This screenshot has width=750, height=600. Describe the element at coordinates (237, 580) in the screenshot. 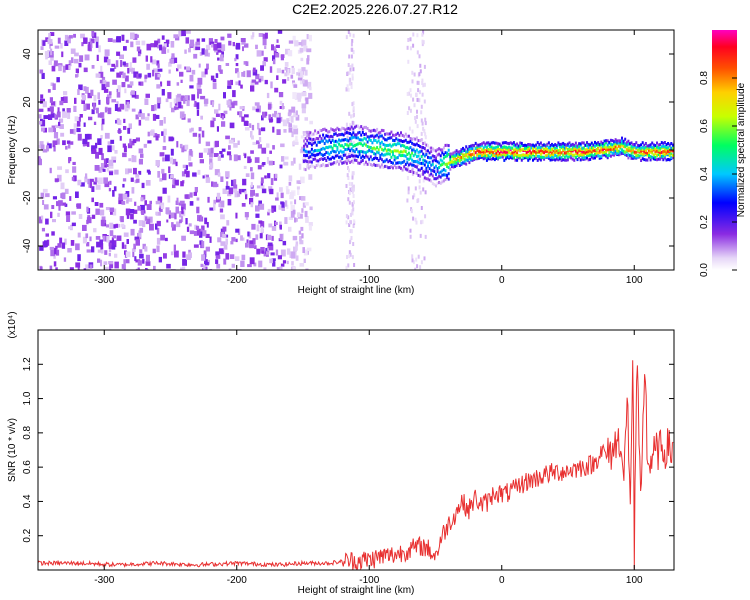

I see `x-tick-label: -200` at that location.